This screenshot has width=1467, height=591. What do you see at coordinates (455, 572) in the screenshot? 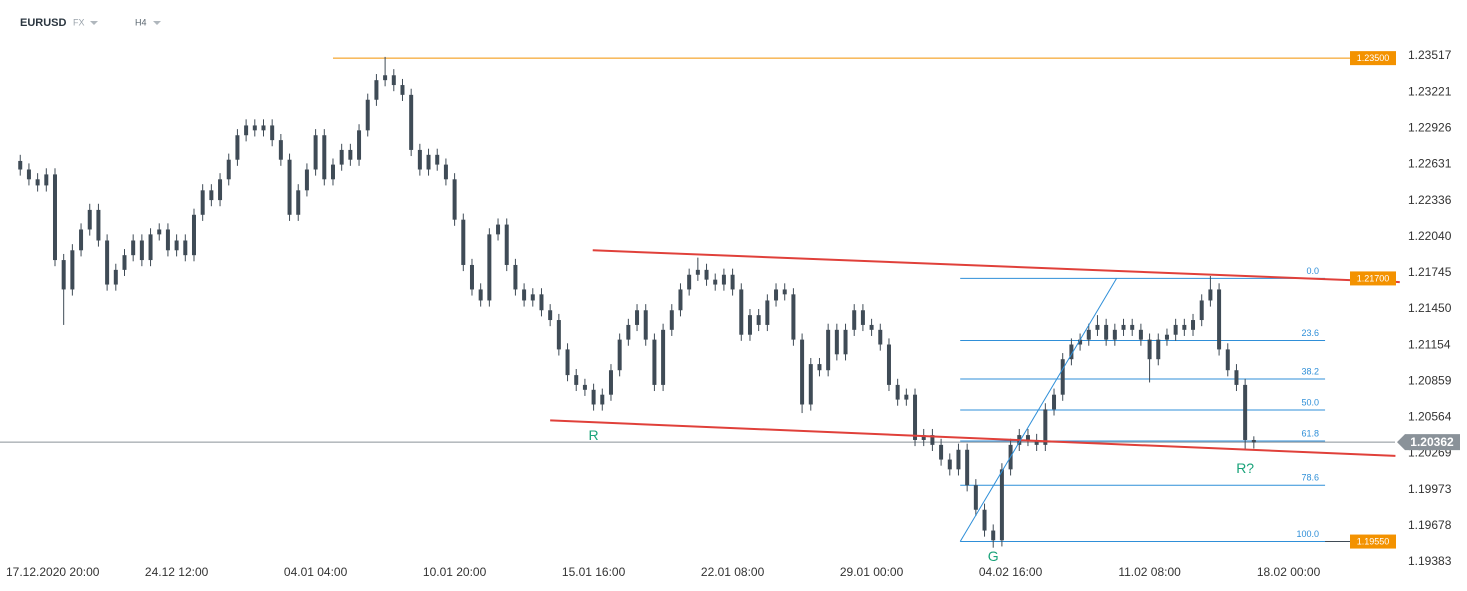
I see `x-tick-label: 10.01 20:00` at bounding box center [455, 572].